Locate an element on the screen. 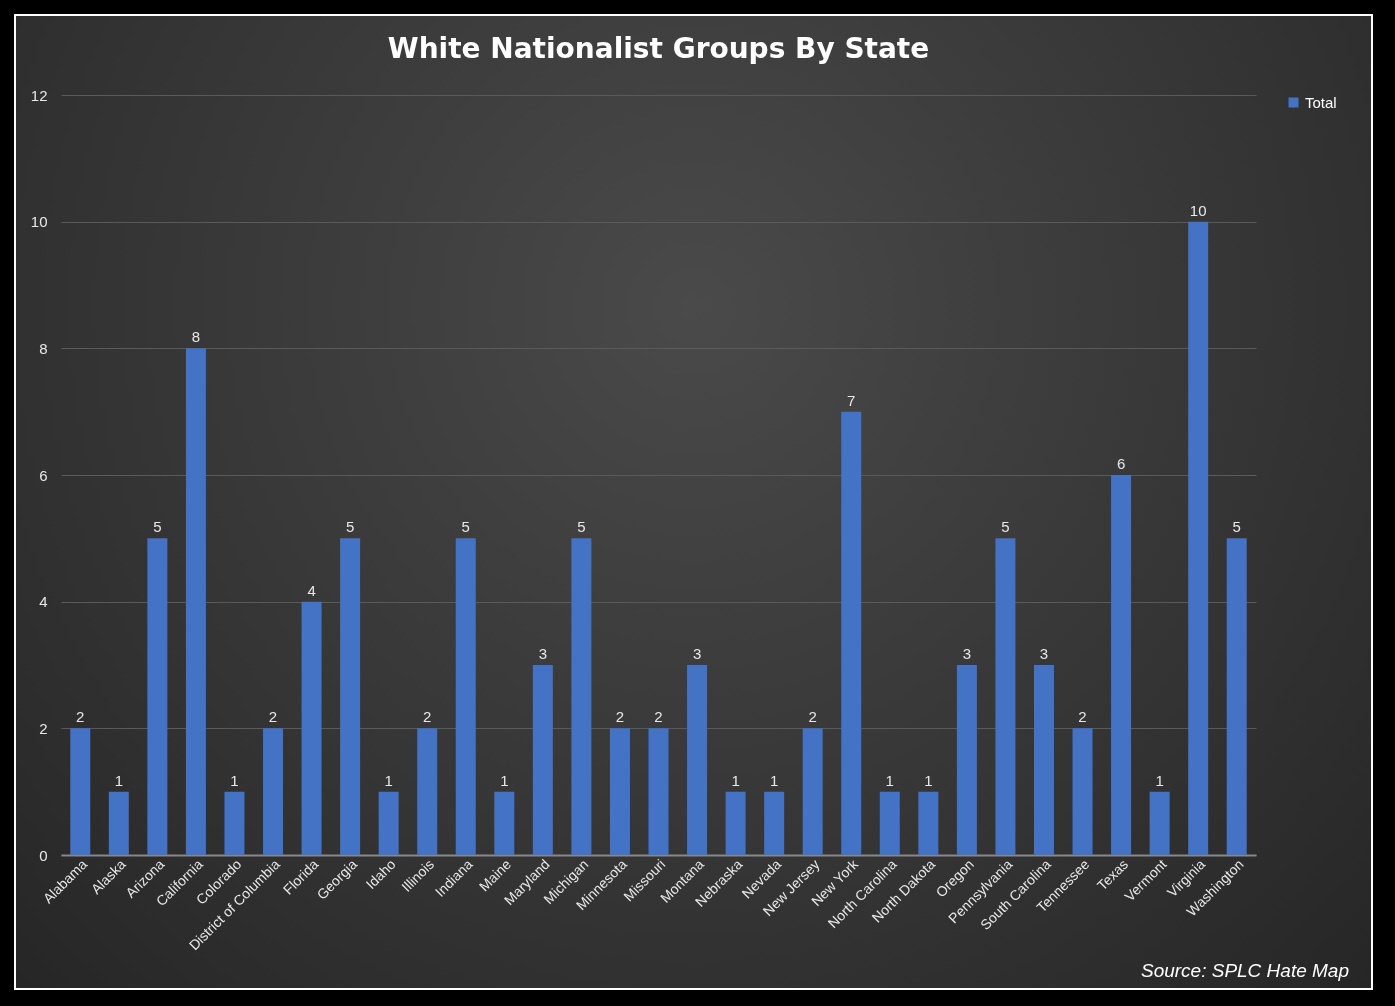 The height and width of the screenshot is (1006, 1395). data-label: 7 is located at coordinates (851, 400).